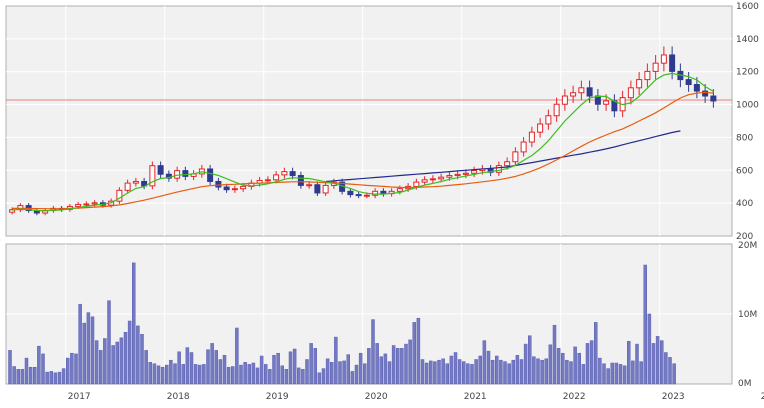 This screenshot has height=408, width=764. What do you see at coordinates (744, 237) in the screenshot?
I see `price-y-tick-label: 200` at bounding box center [744, 237].